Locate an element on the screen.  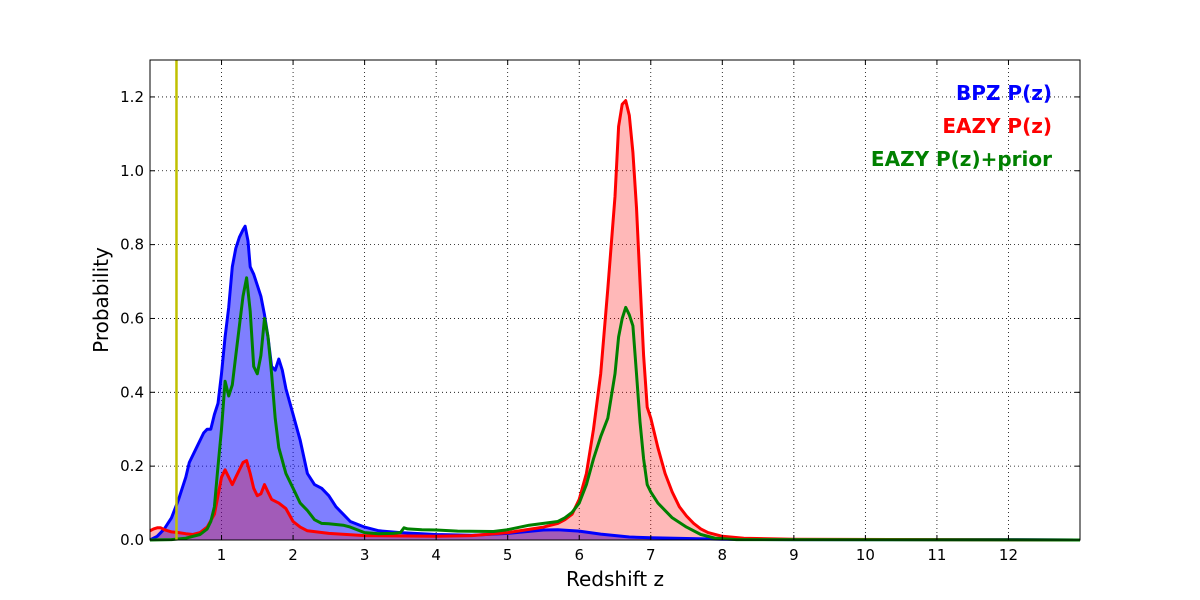
legend: BPZ P(z) EAZY P(z) EAZY P(z)+prior is located at coordinates (961, 126).